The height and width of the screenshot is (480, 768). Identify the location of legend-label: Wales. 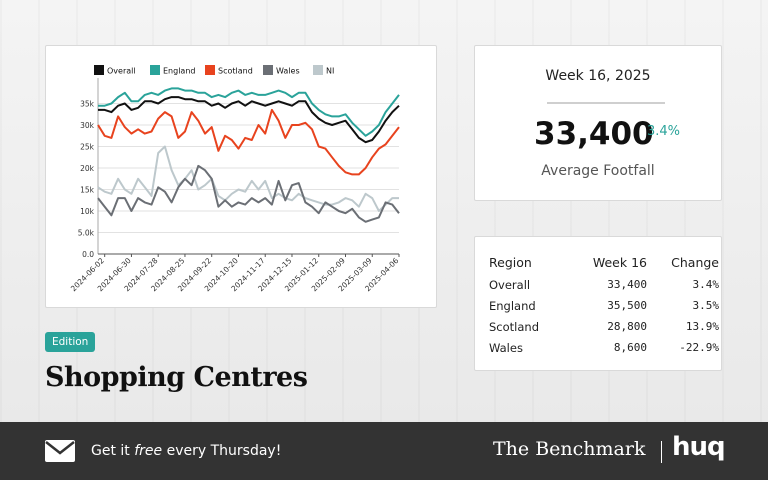
(288, 71).